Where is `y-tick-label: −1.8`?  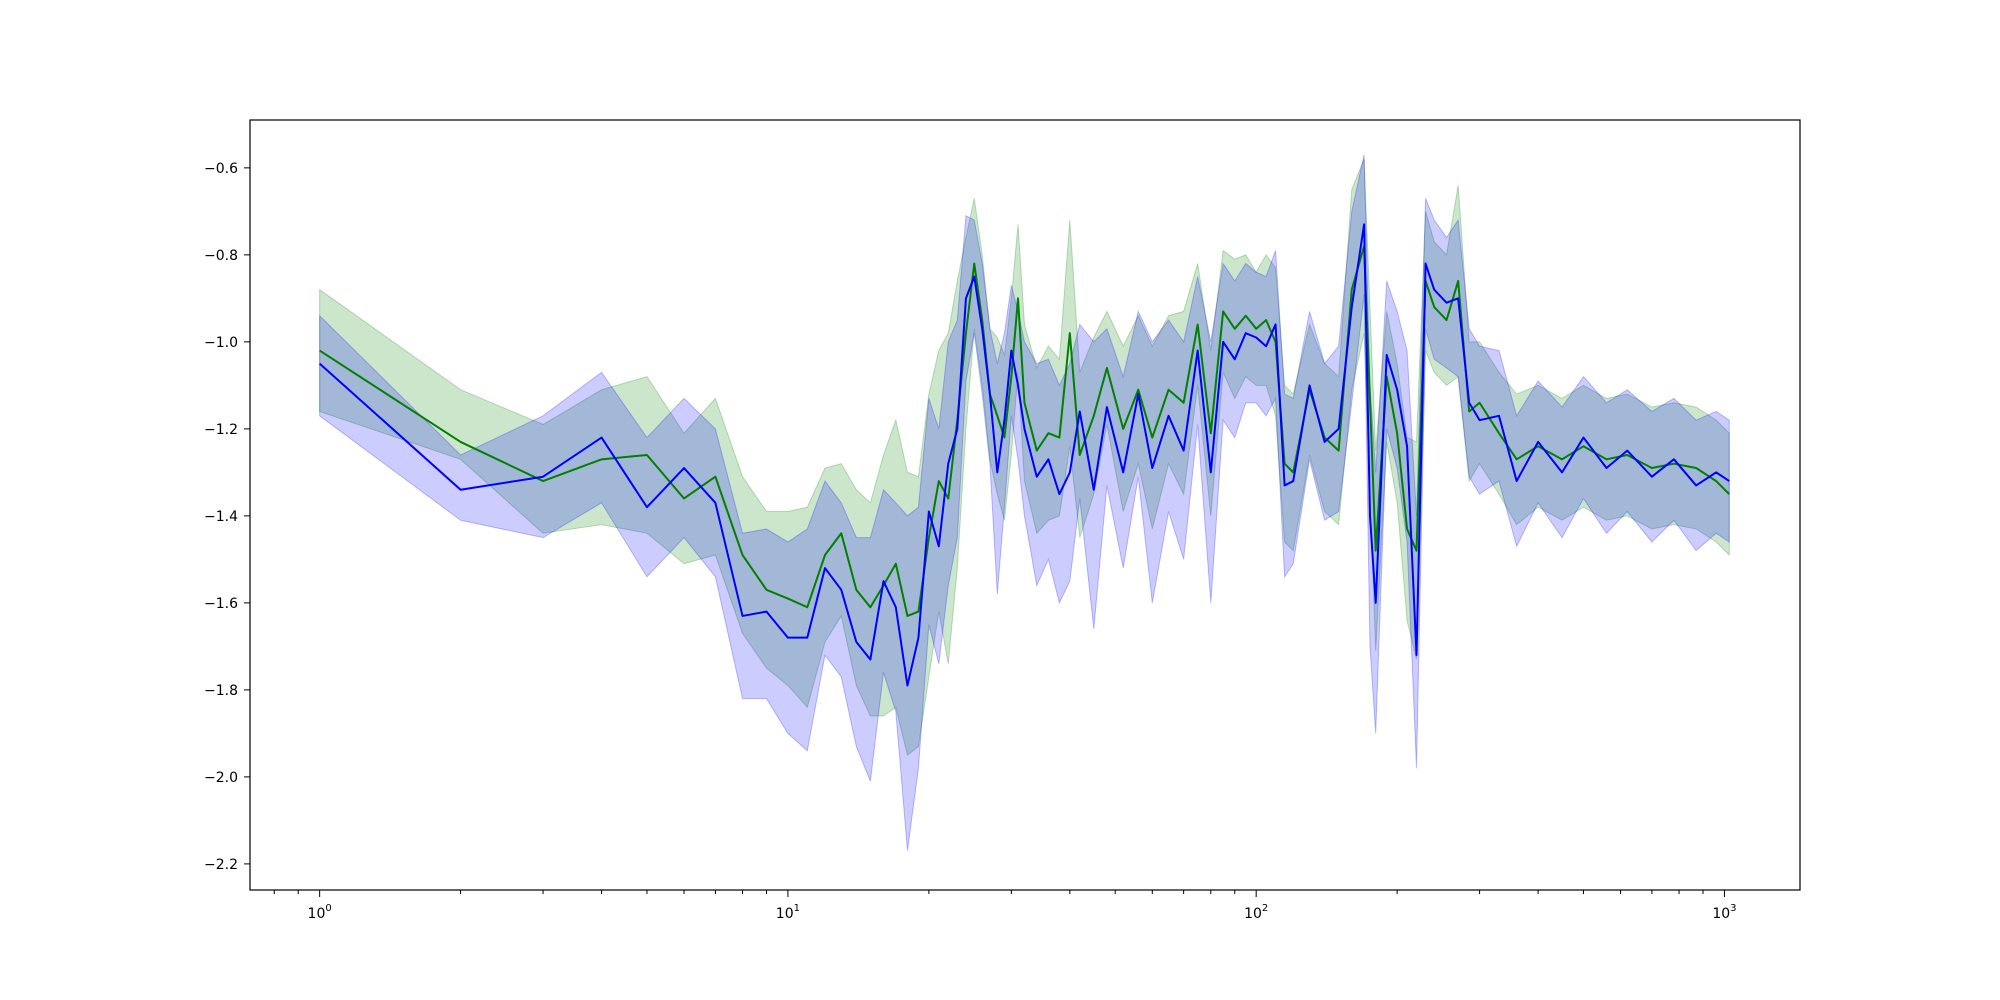
y-tick-label: −1.8 is located at coordinates (221, 691).